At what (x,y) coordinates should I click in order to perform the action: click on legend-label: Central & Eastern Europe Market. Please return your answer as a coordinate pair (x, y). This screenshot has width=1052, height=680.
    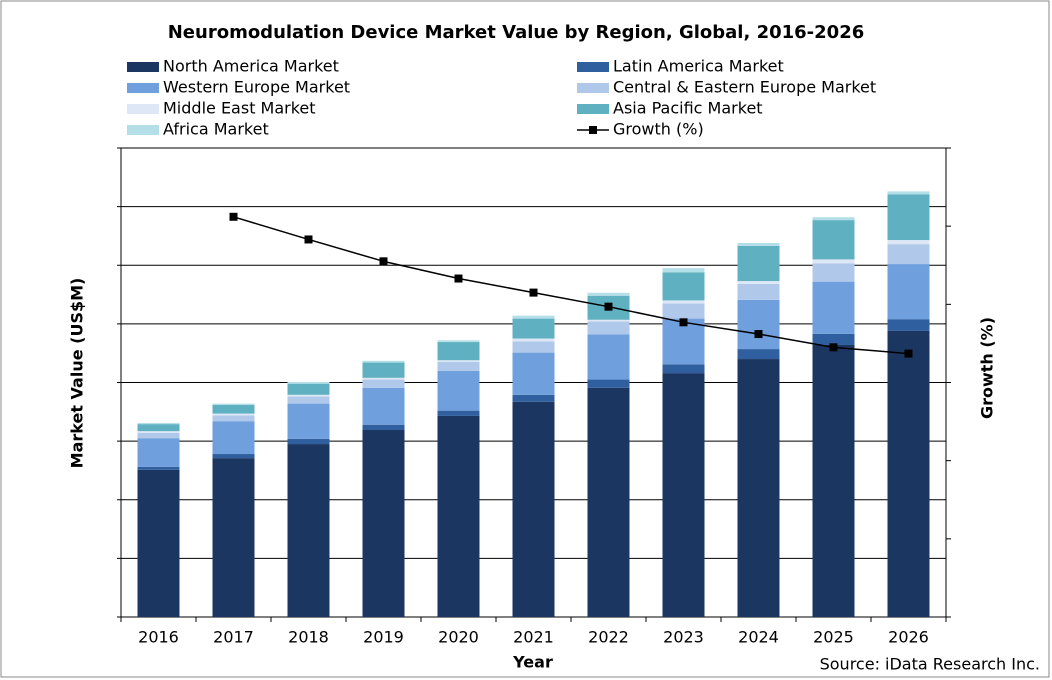
    Looking at the image, I should click on (744, 87).